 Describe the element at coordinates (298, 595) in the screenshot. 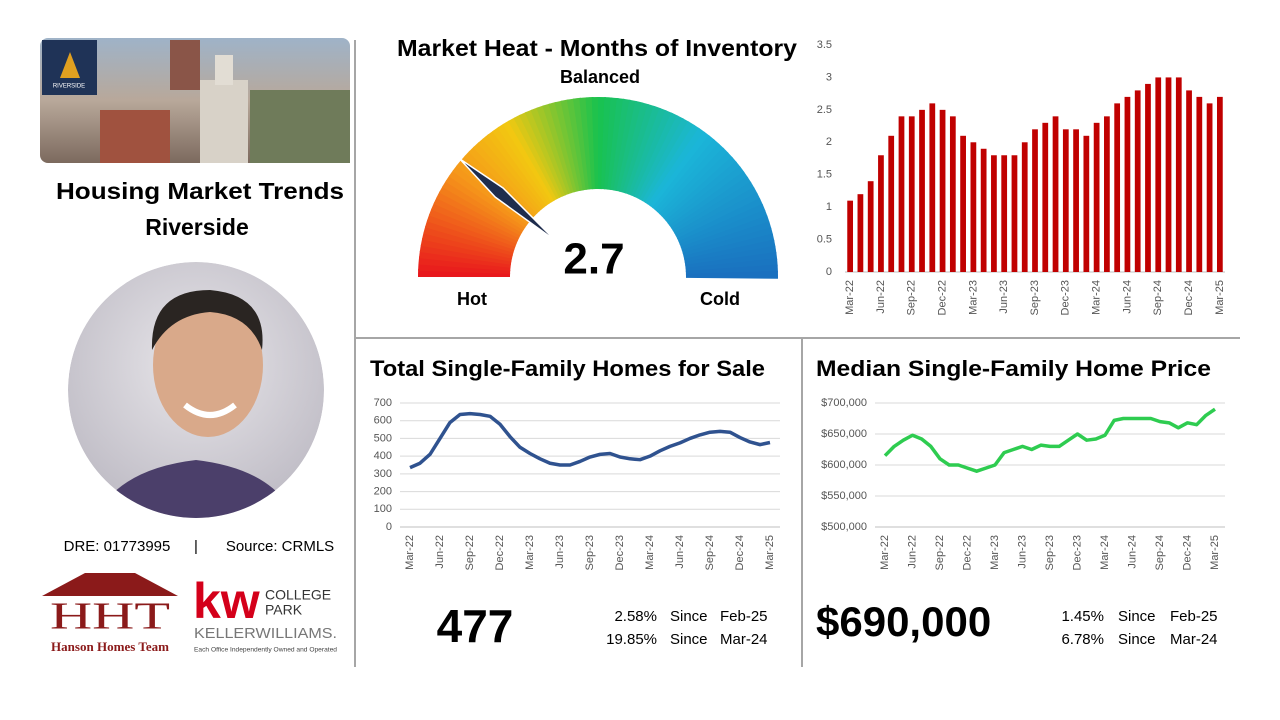

I see `kw-line: COLLEGE` at that location.